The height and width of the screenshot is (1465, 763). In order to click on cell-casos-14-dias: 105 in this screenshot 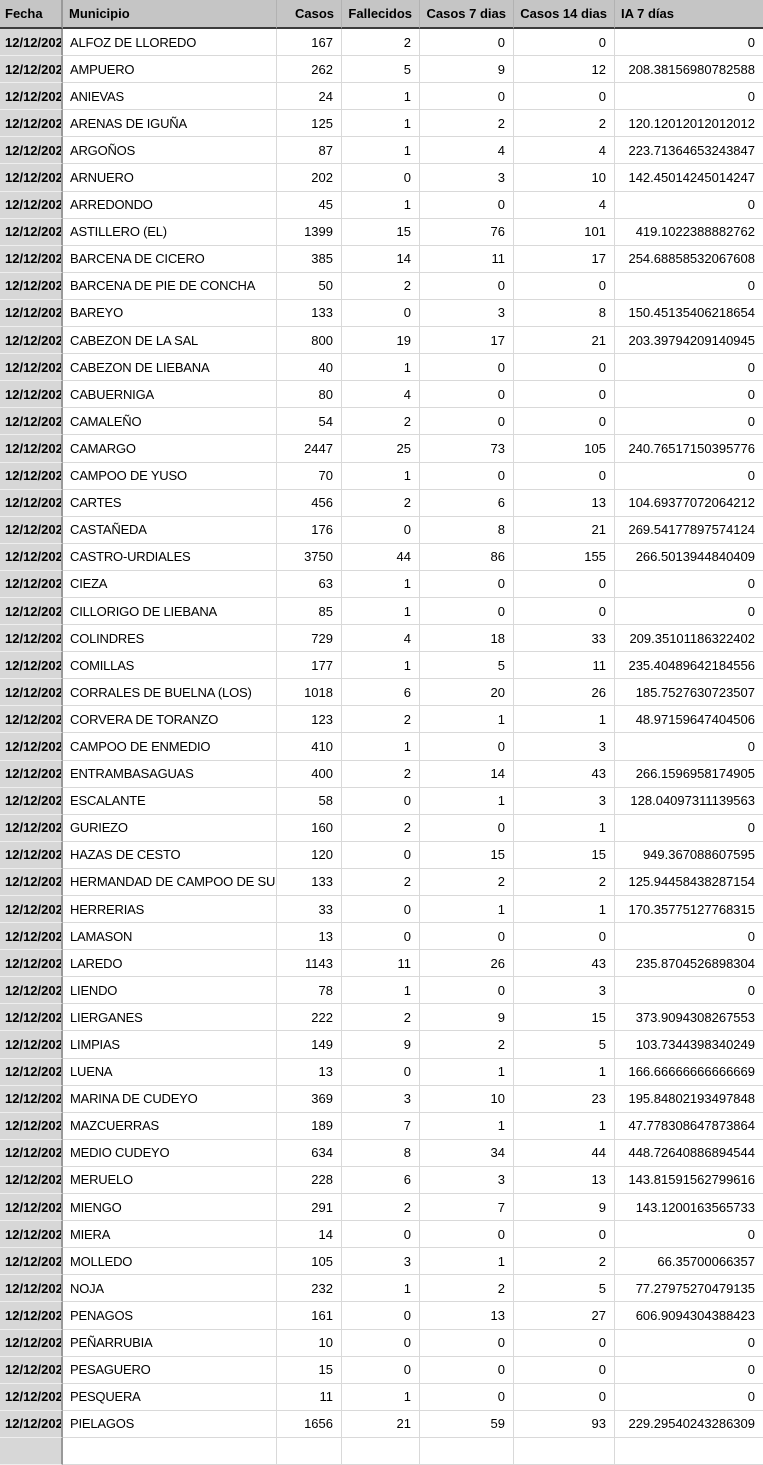, I will do `click(564, 449)`.